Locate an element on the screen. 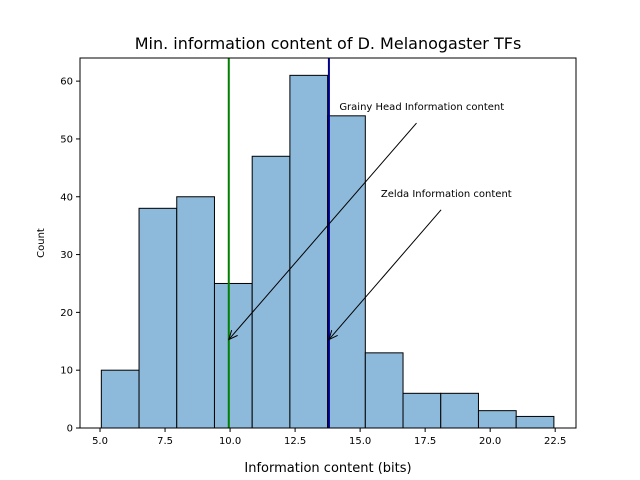 The image size is (640, 480). y-tick-label: 40 is located at coordinates (66, 197).